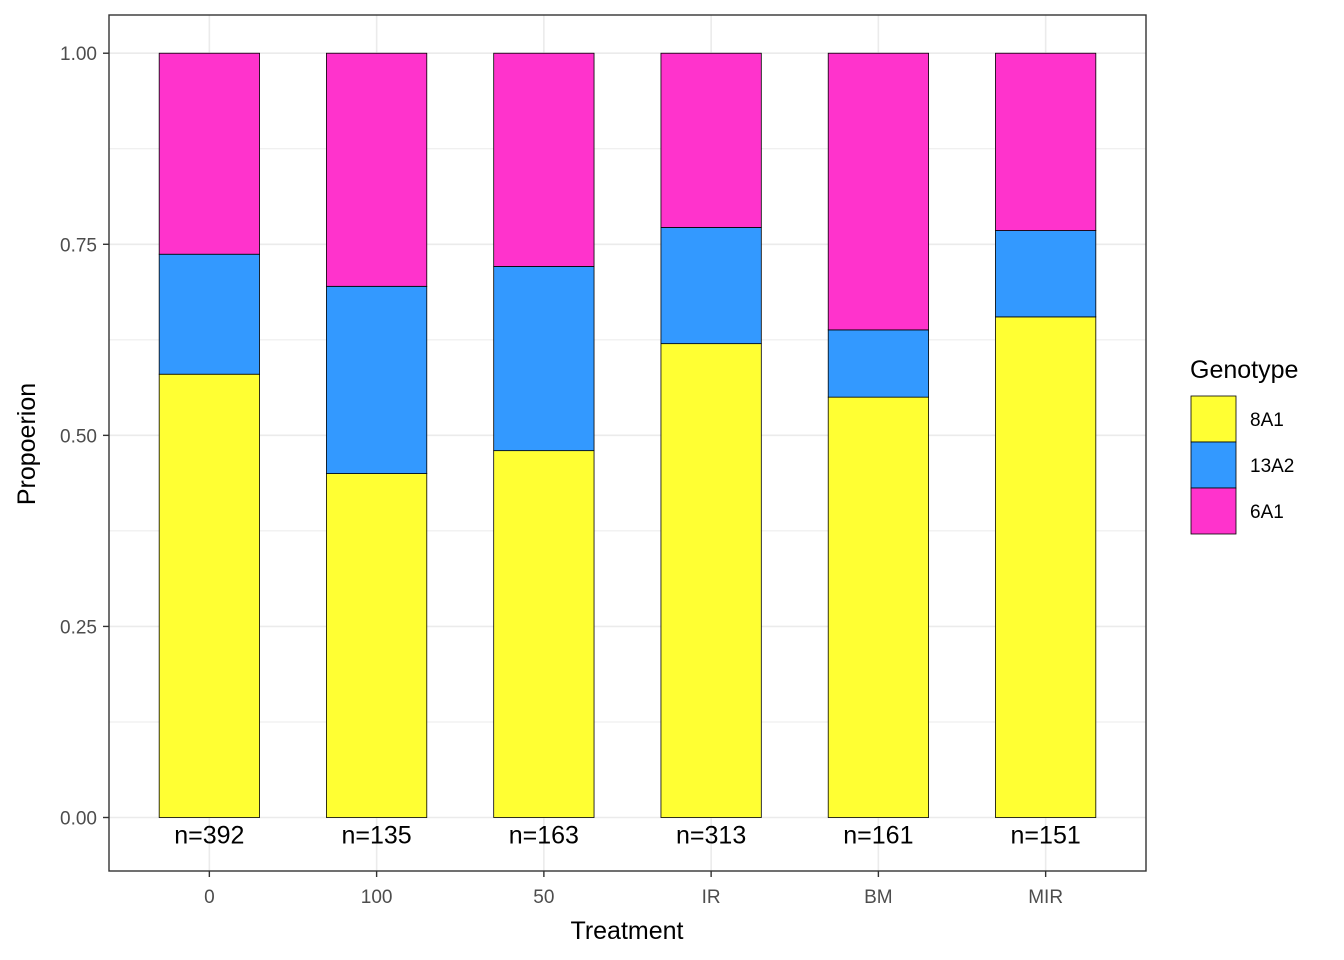  What do you see at coordinates (78, 436) in the screenshot?
I see `y-tick-label: 0.50` at bounding box center [78, 436].